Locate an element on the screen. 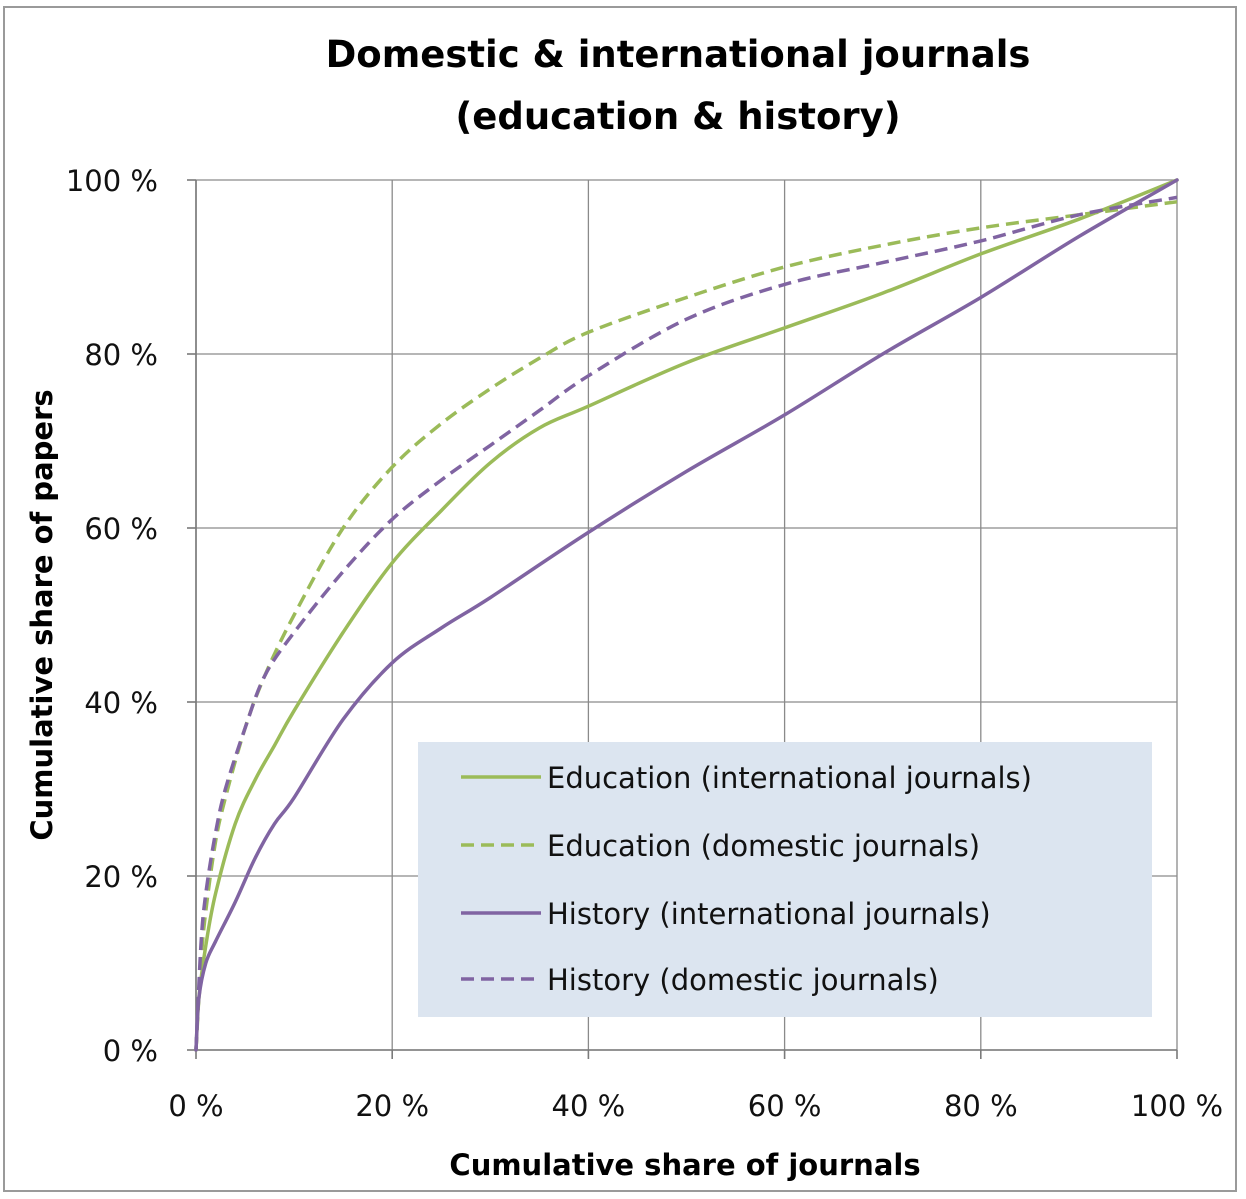 This screenshot has height=1199, width=1246. y-tick-label: 20 % is located at coordinates (121, 877).